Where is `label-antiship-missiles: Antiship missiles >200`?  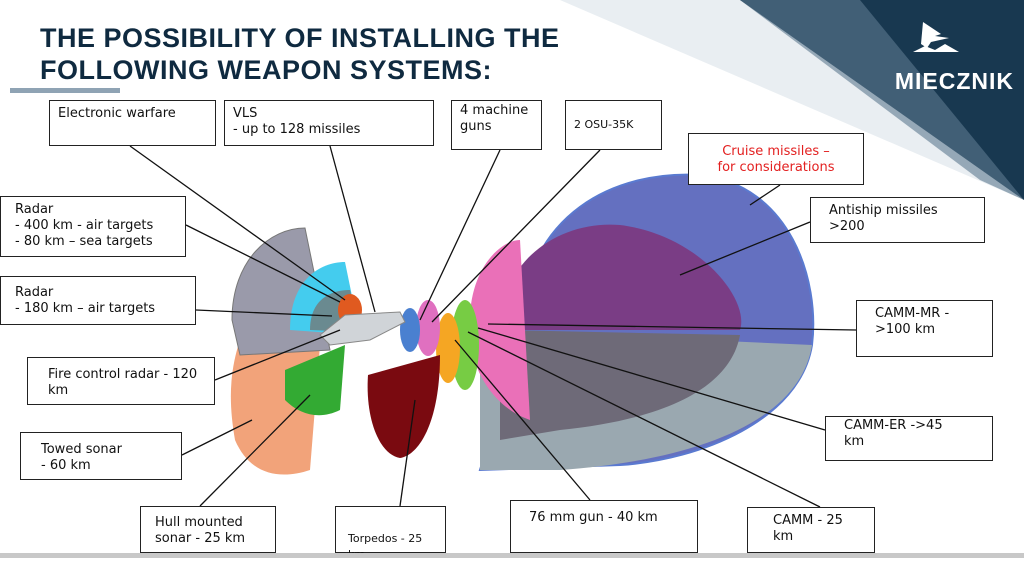 label-antiship-missiles: Antiship missiles >200 is located at coordinates (897, 220).